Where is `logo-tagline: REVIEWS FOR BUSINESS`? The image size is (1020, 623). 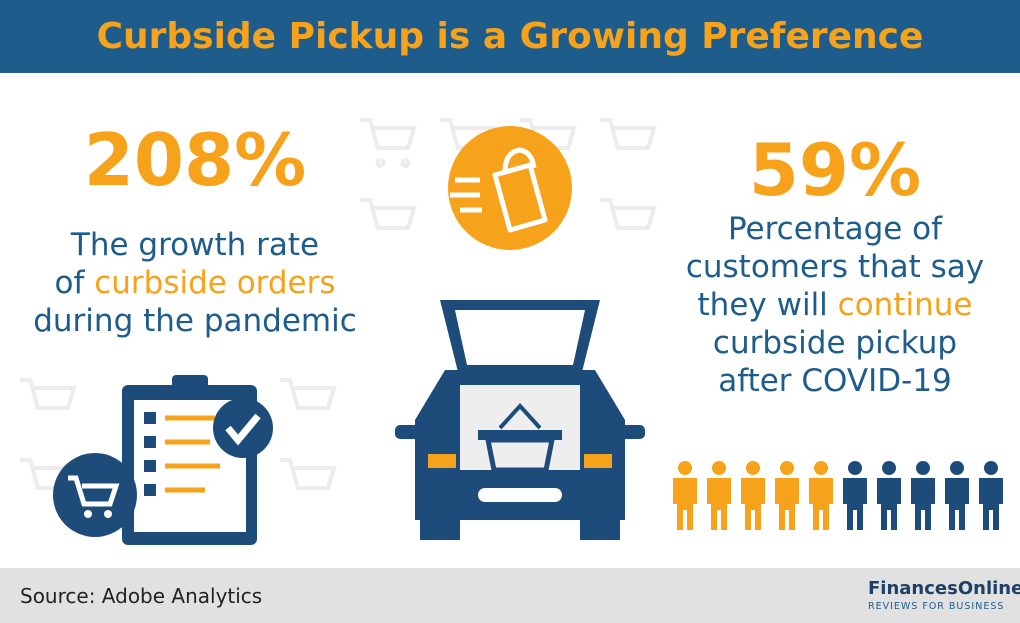
logo-tagline: REVIEWS FOR BUSINESS is located at coordinates (936, 606).